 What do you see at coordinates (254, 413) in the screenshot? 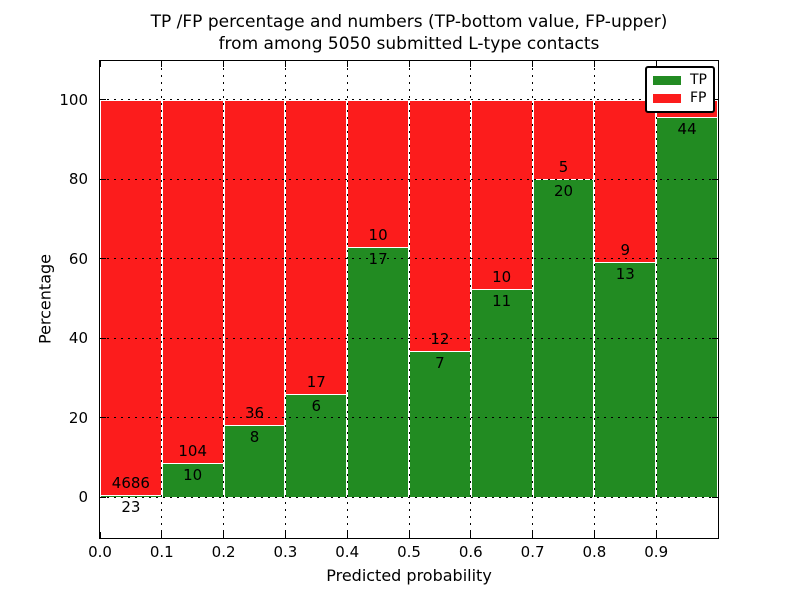
I see `bar-count-label-fp: 36` at bounding box center [254, 413].